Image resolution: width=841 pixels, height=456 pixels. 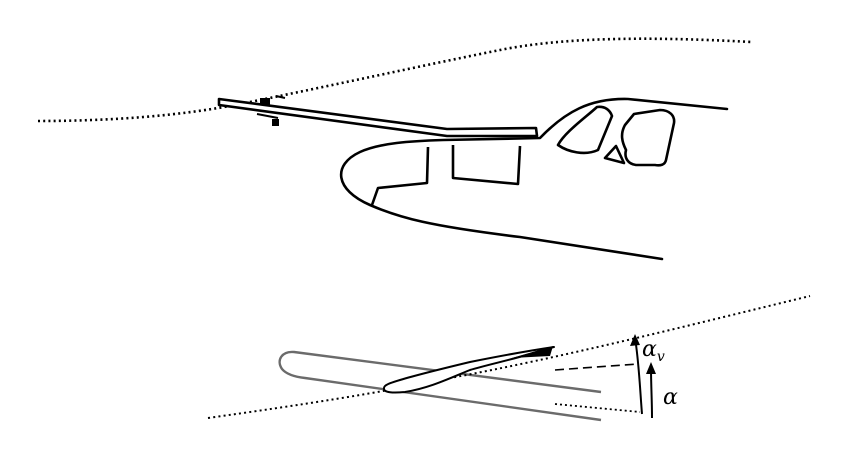 What do you see at coordinates (486, 165) in the screenshot?
I see `nose-panel-right` at bounding box center [486, 165].